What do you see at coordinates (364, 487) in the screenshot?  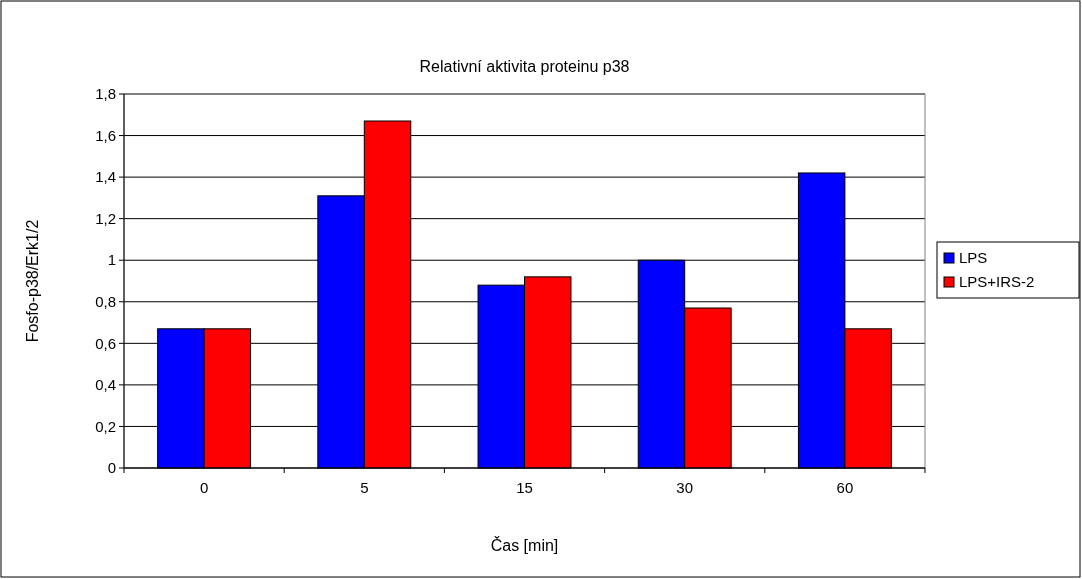 I see `x-tick-label: 5` at bounding box center [364, 487].